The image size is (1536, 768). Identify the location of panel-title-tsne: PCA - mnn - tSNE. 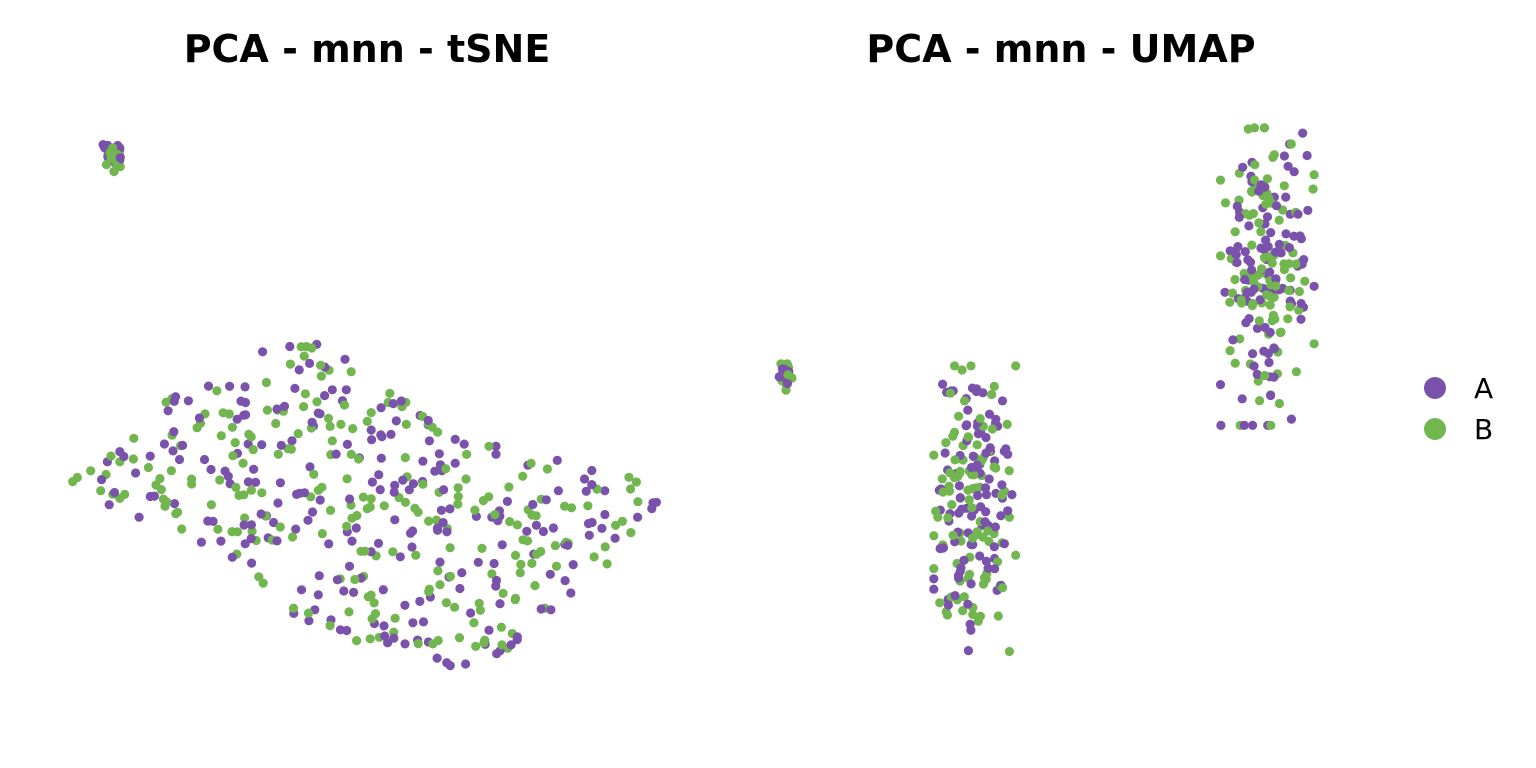
(367, 49).